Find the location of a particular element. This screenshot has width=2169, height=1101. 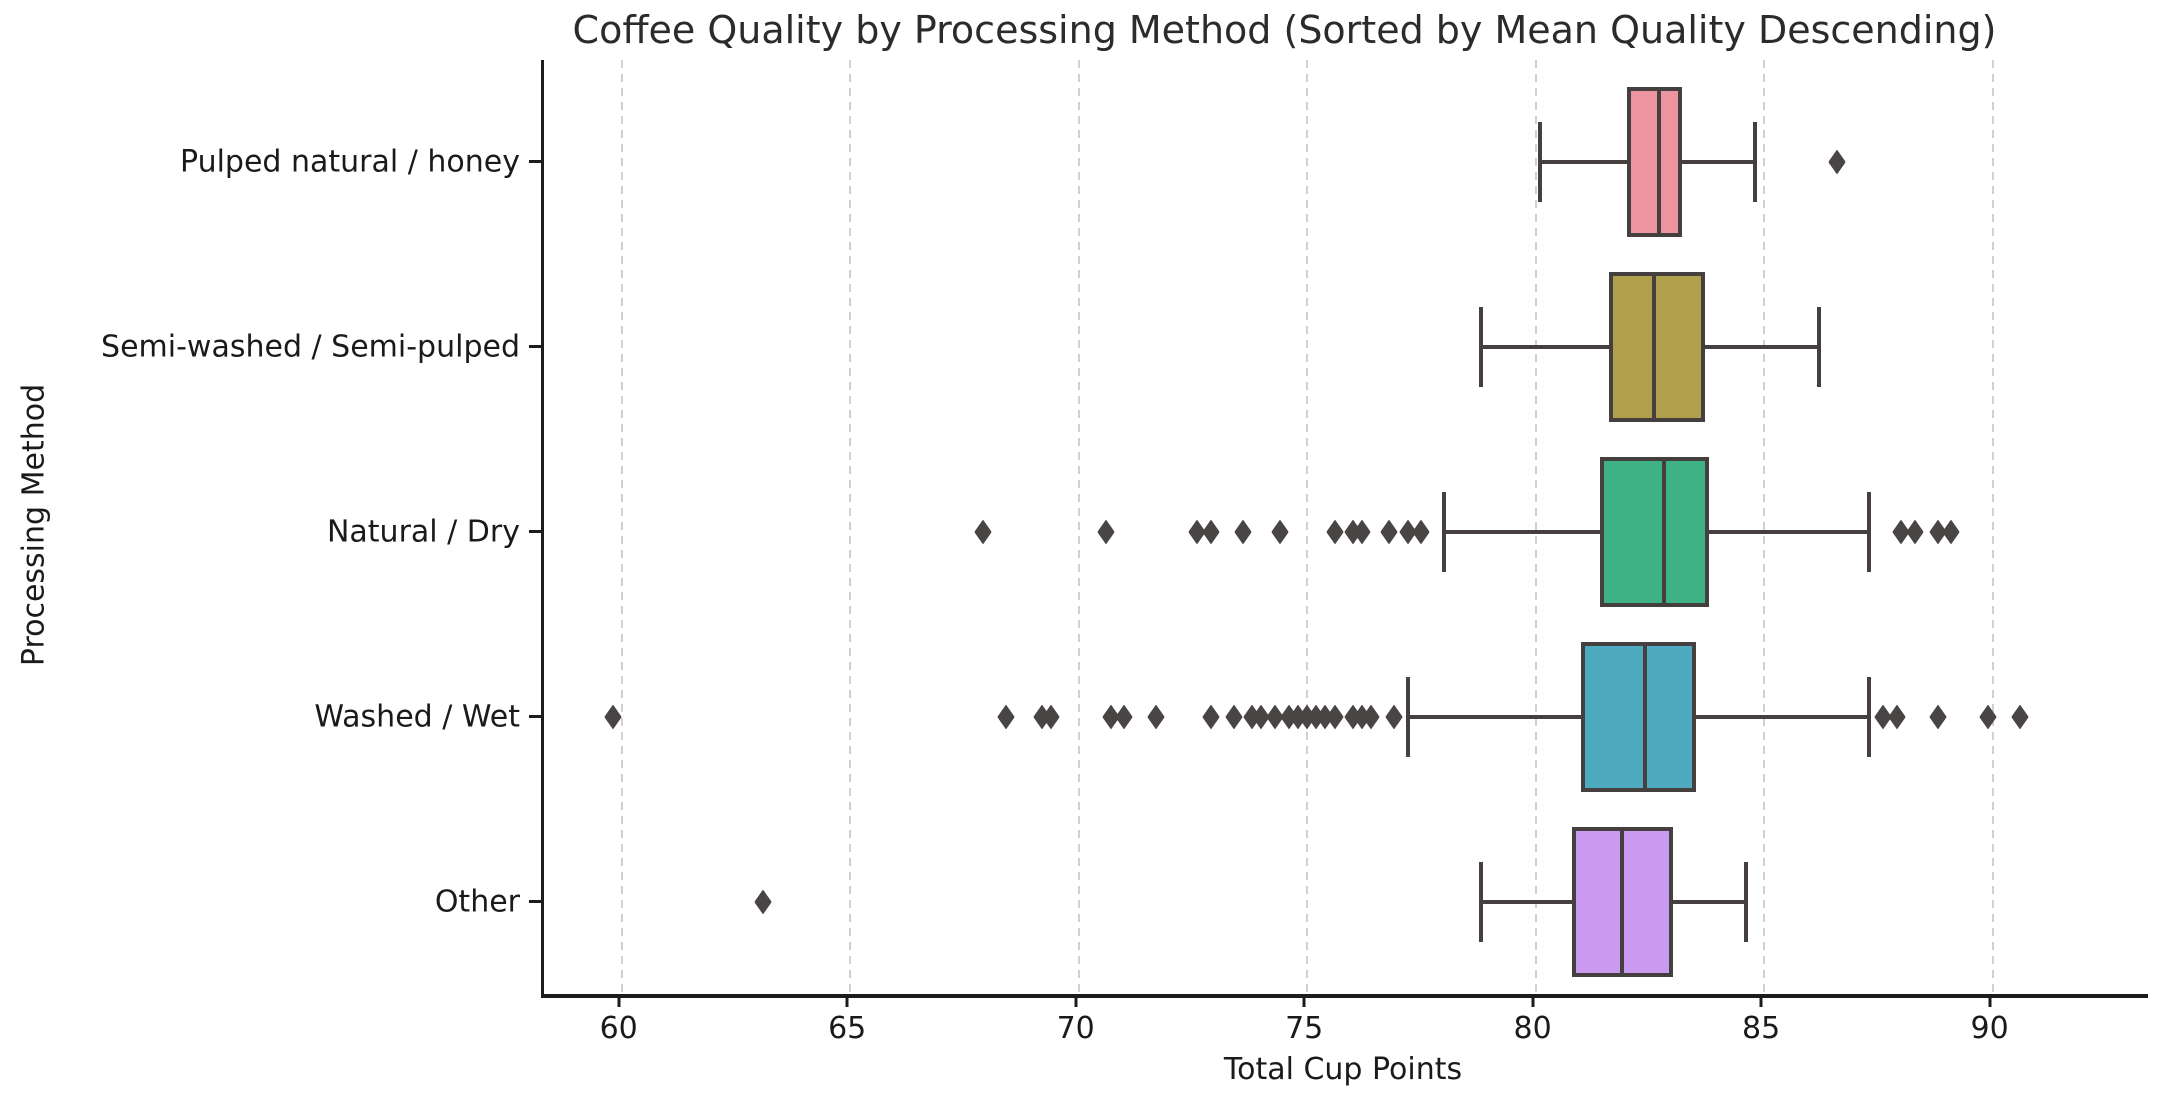

x-tick-label: 85 is located at coordinates (1761, 1028).